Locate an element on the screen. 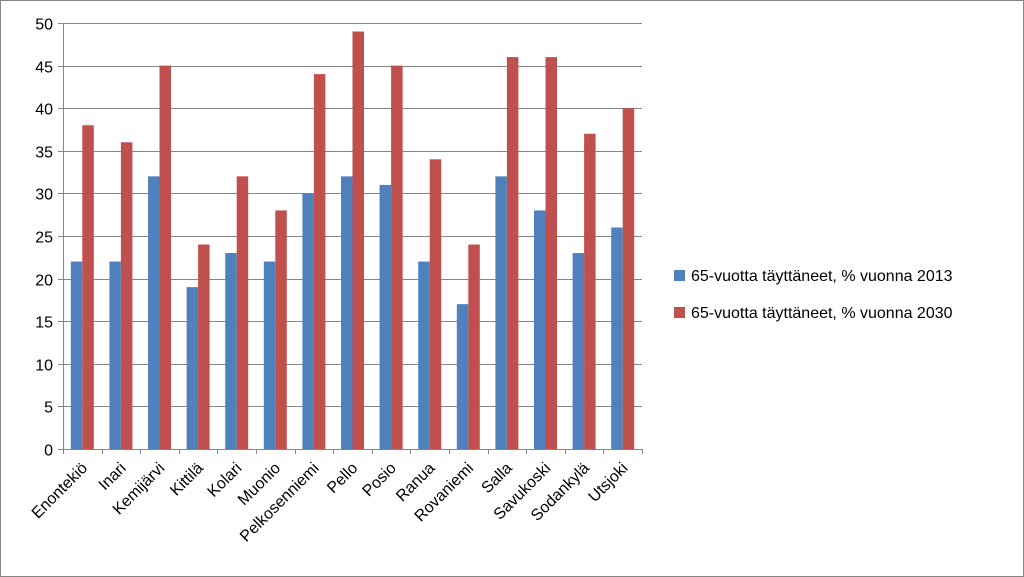 Image resolution: width=1024 pixels, height=577 pixels. x-category-label: Kittilä is located at coordinates (187, 480).